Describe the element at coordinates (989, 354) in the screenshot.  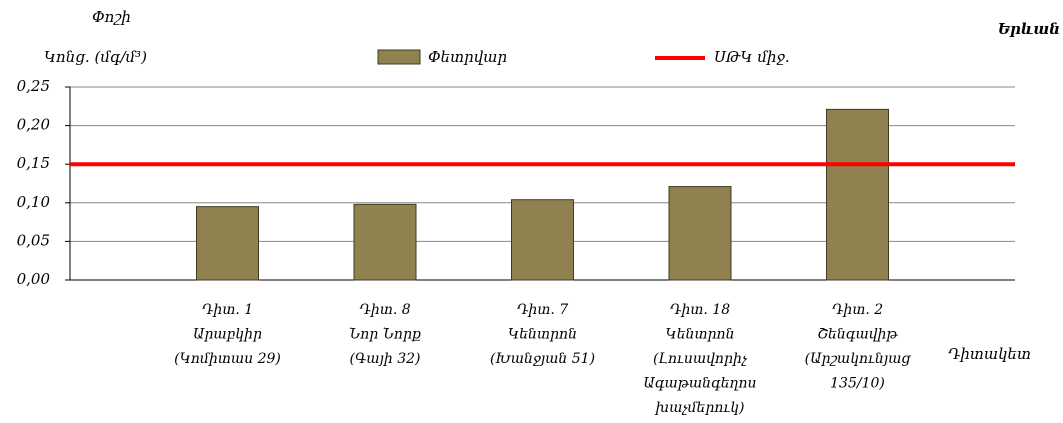
I see `x-axis-label: Դիտակետ` at that location.